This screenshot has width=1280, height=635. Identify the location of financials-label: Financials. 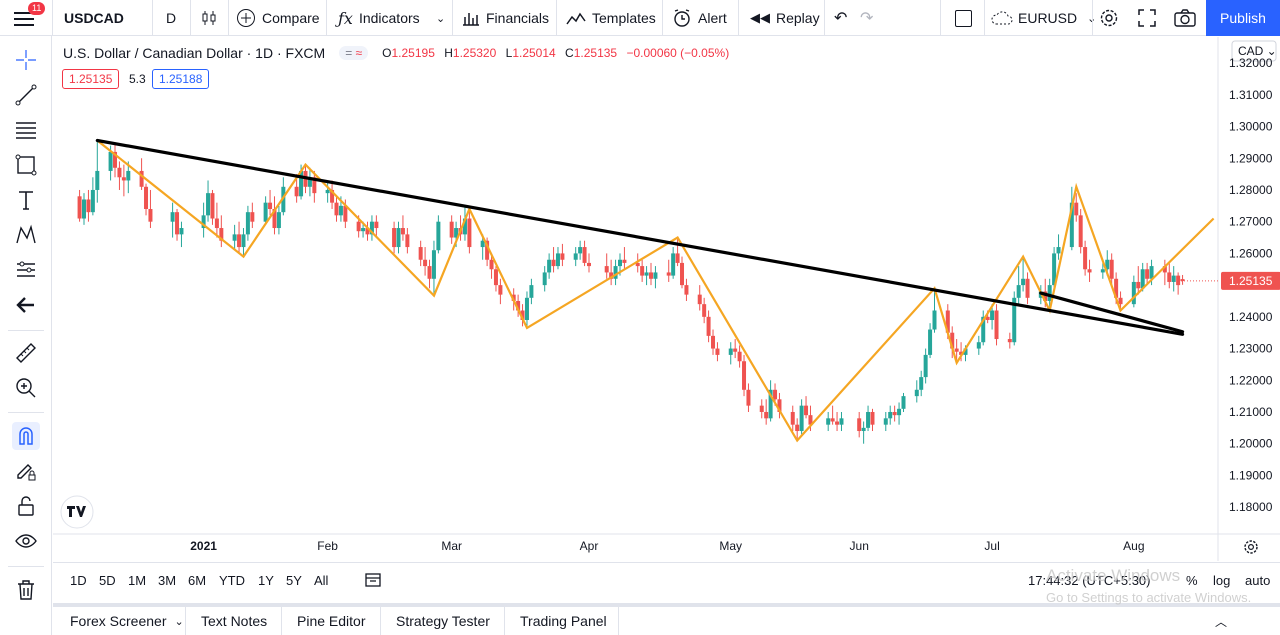
(518, 18).